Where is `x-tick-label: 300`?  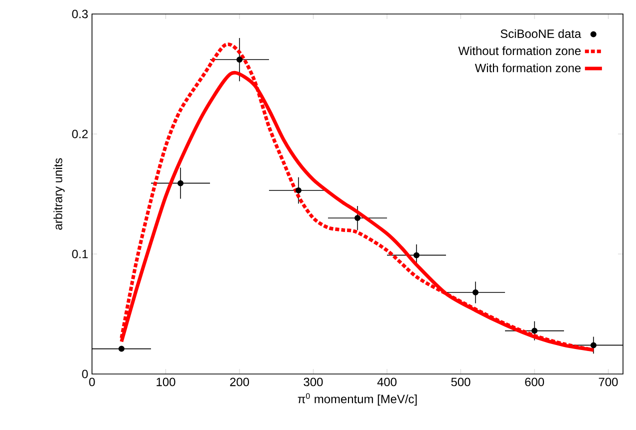 x-tick-label: 300 is located at coordinates (313, 382).